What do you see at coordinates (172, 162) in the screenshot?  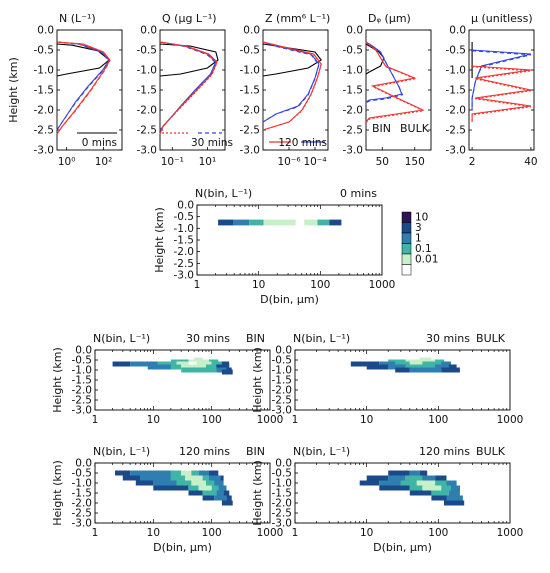 I see `x-tick-label: 10⁻¹` at bounding box center [172, 162].